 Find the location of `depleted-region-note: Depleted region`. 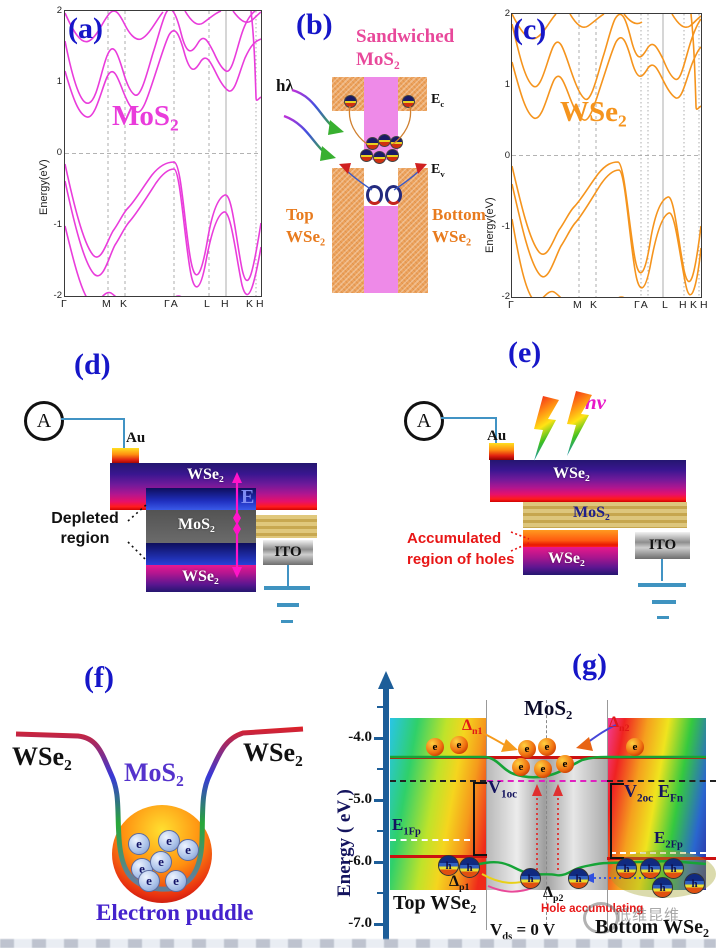

depleted-region-note: Depleted region is located at coordinates (85, 528).